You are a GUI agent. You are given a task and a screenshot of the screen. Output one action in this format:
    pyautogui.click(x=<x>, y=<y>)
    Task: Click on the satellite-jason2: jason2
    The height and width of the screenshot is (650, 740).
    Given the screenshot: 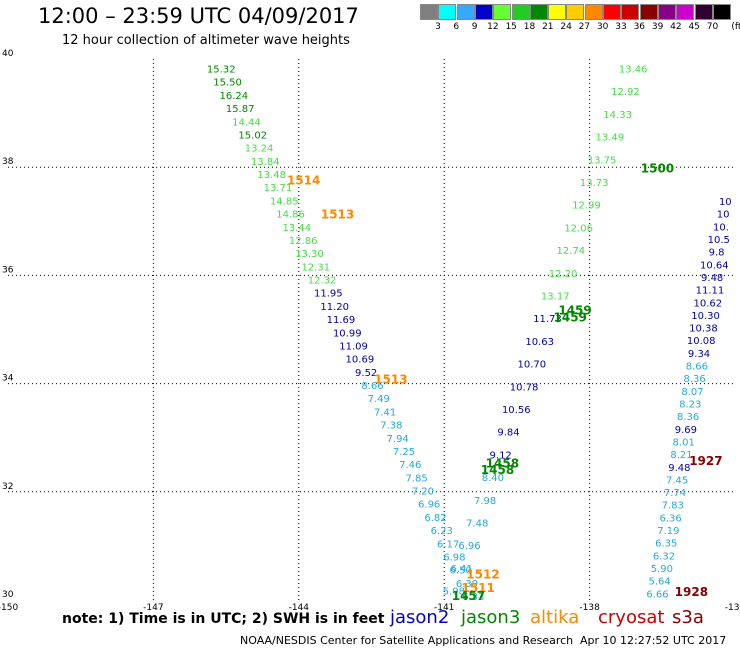 What is the action you would take?
    pyautogui.click(x=420, y=617)
    